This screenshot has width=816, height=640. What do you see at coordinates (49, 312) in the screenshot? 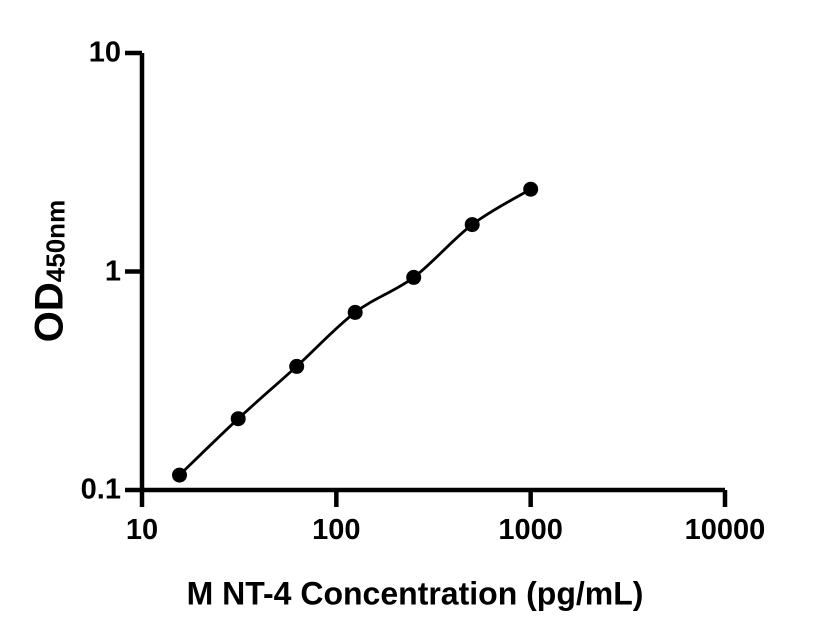
I see `y-axis-title-main: OD` at bounding box center [49, 312].